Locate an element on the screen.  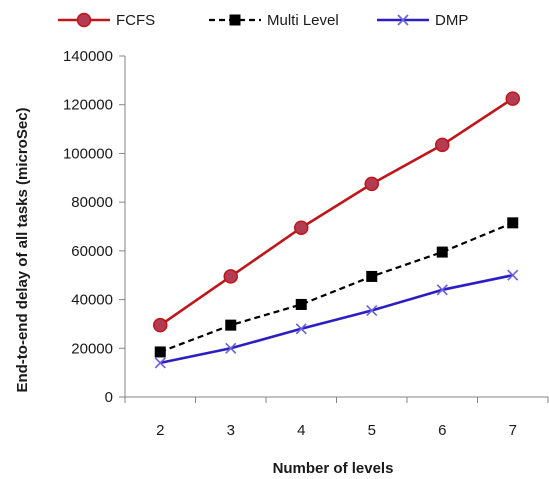
series-dmp is located at coordinates (336, 319).